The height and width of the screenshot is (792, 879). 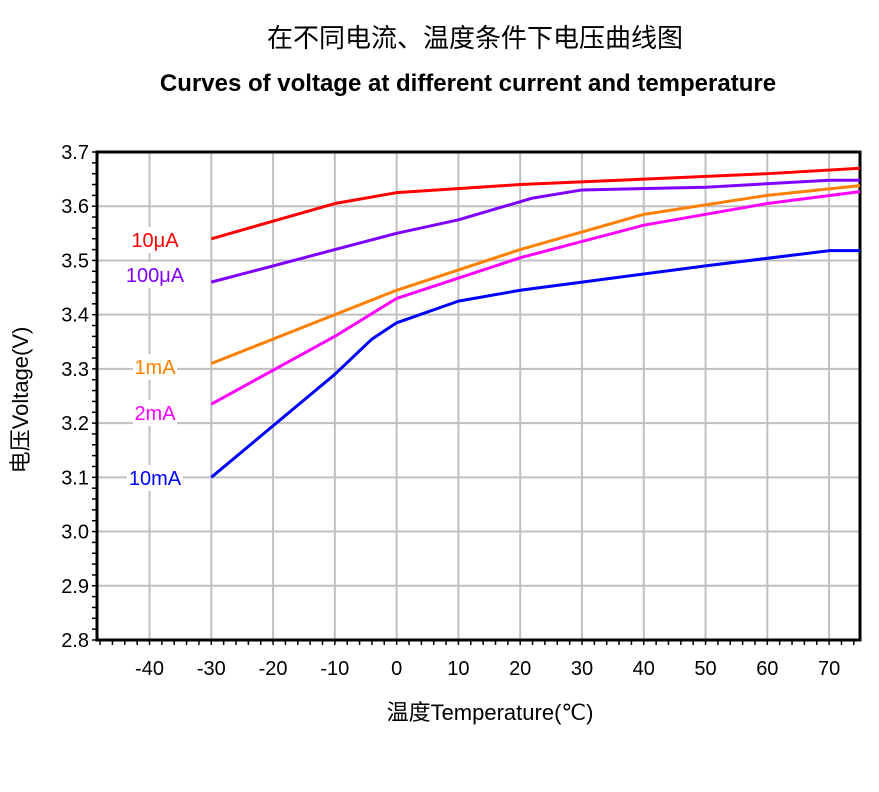 What do you see at coordinates (75, 153) in the screenshot?
I see `y-tick-label: 3.7` at bounding box center [75, 153].